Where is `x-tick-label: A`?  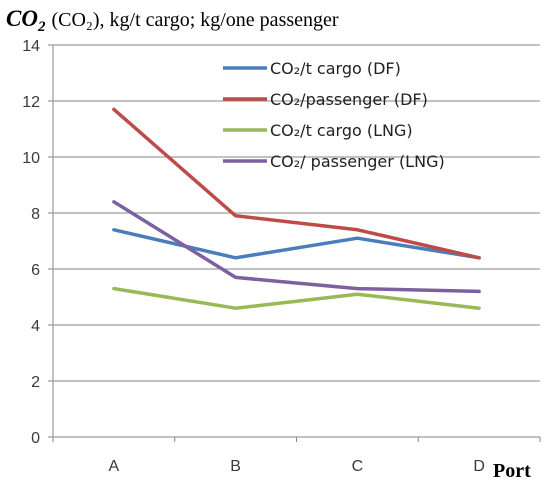 x-tick-label: A is located at coordinates (114, 466).